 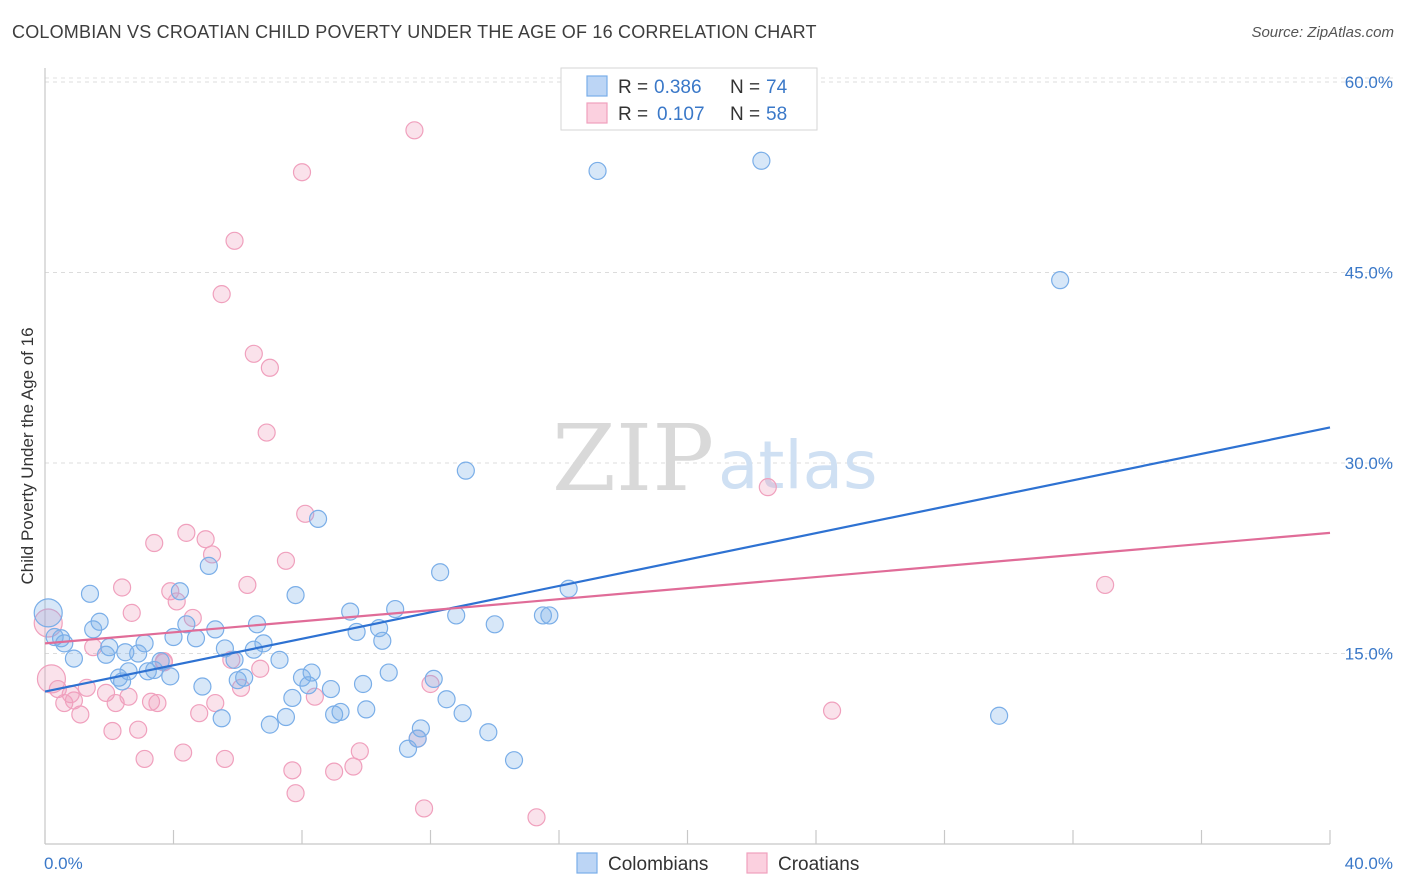 What do you see at coordinates (1369, 368) in the screenshot?
I see `y-axis-tick-labels: 15.0% 30.0% 45.0% 60.0%` at bounding box center [1369, 368].